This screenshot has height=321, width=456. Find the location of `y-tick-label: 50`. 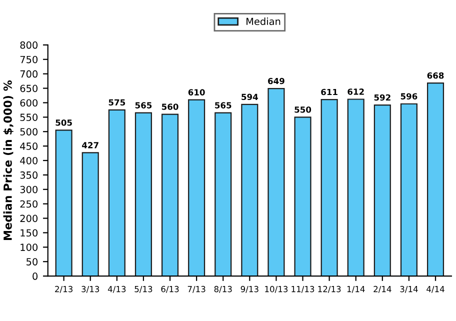

y-tick-label: 50 is located at coordinates (32, 262).